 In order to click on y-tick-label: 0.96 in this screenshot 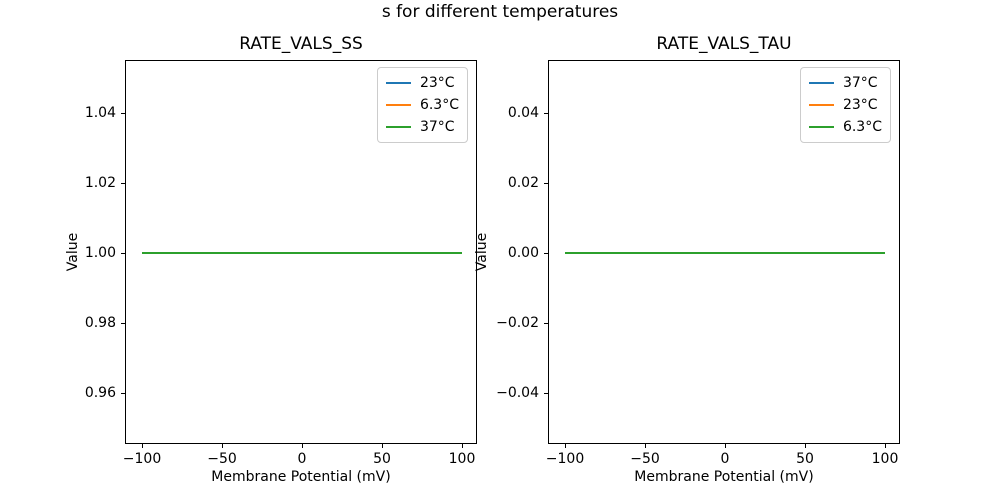, I will do `click(100, 393)`.